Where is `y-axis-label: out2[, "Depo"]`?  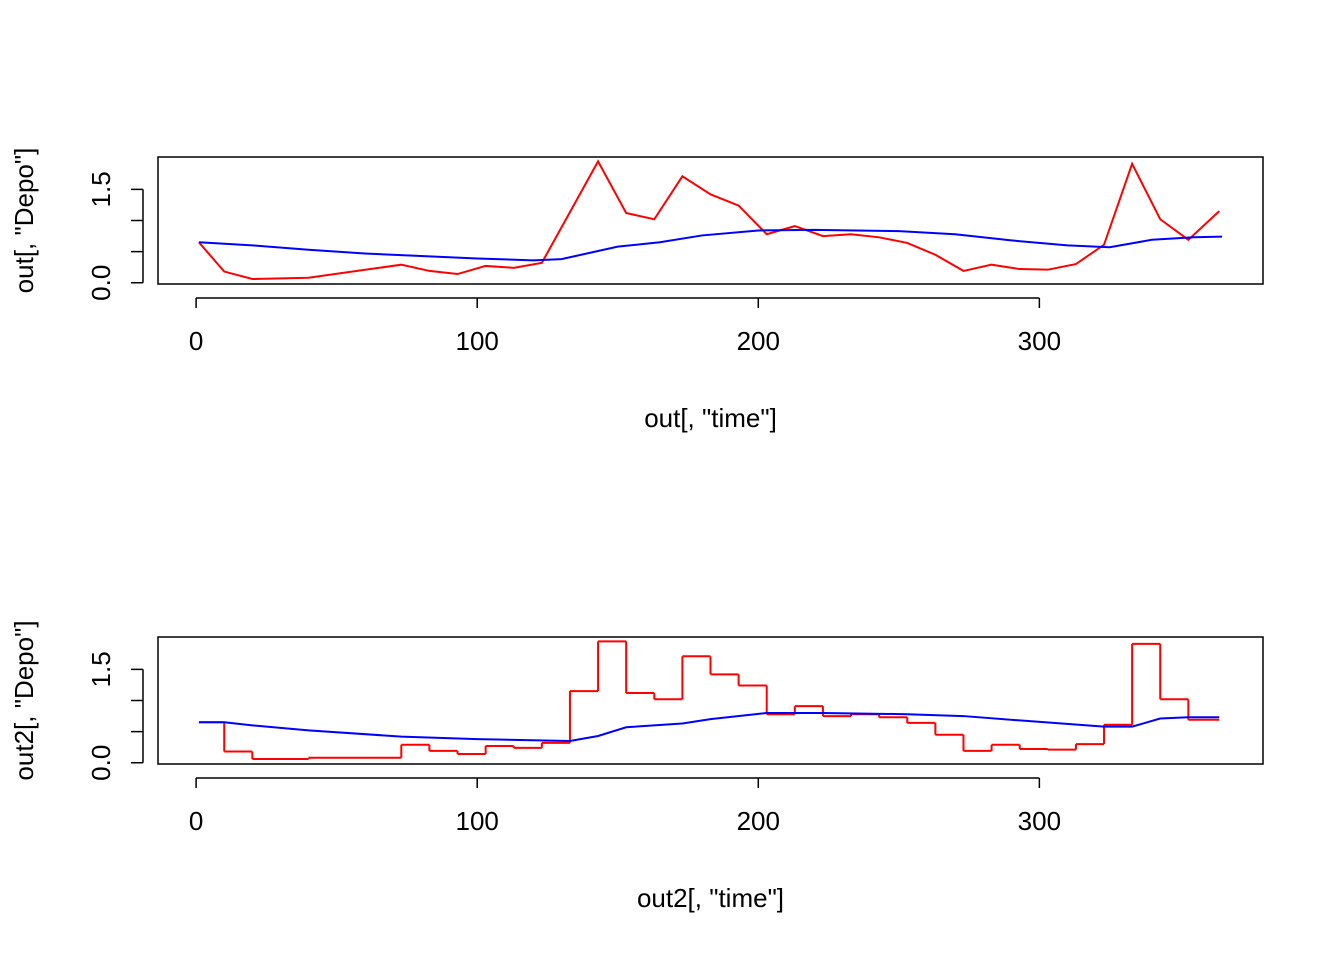 y-axis-label: out2[, "Depo"] is located at coordinates (24, 700).